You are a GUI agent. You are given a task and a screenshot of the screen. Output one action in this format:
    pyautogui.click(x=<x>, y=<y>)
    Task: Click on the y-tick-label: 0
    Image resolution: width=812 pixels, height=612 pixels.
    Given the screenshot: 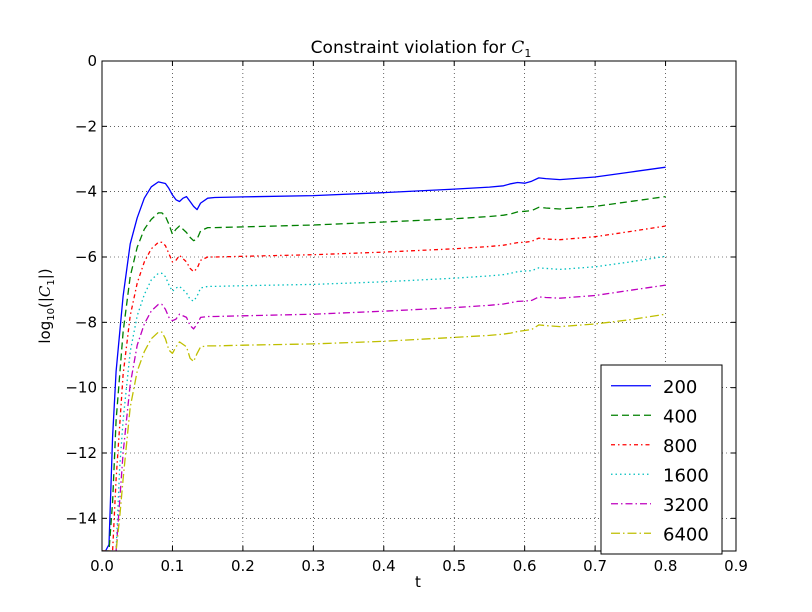 What is the action you would take?
    pyautogui.click(x=92, y=61)
    